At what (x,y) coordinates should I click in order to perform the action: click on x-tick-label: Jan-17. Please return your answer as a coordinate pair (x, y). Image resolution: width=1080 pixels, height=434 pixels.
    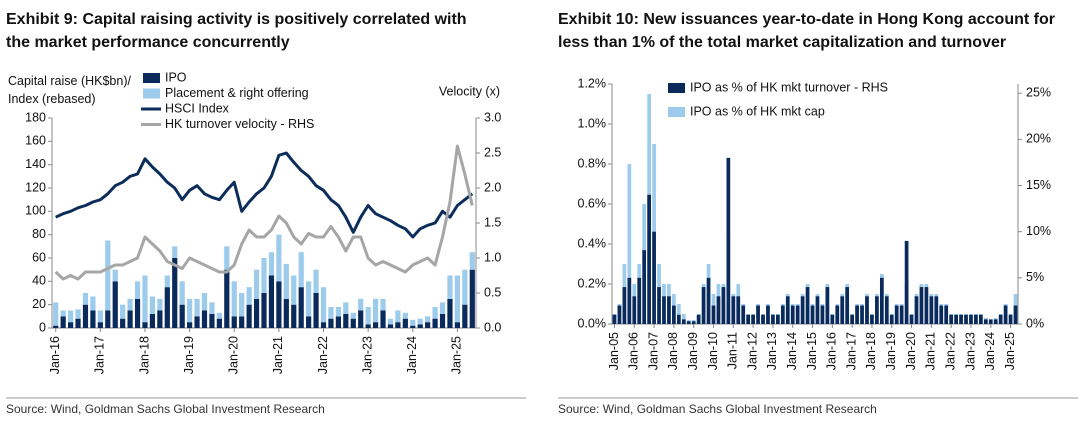
    Looking at the image, I should click on (851, 351).